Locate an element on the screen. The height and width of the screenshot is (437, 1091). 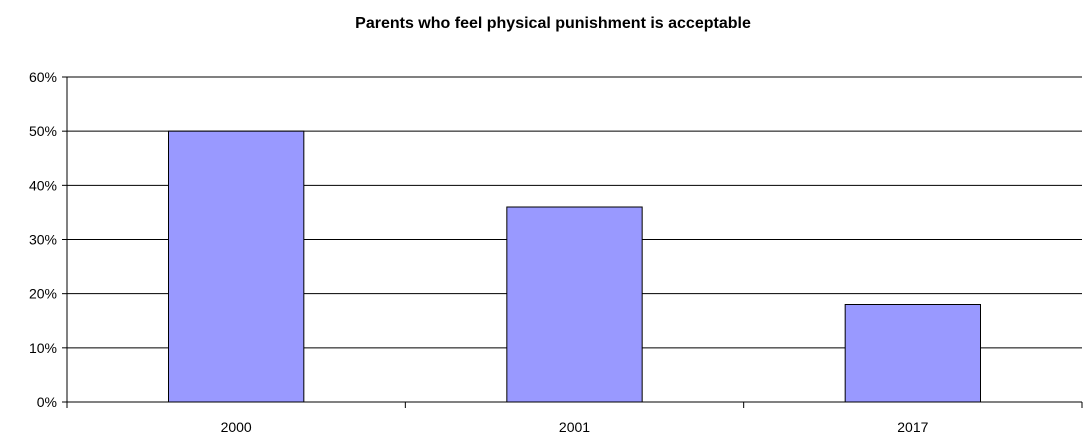
bar-2001 is located at coordinates (574, 304).